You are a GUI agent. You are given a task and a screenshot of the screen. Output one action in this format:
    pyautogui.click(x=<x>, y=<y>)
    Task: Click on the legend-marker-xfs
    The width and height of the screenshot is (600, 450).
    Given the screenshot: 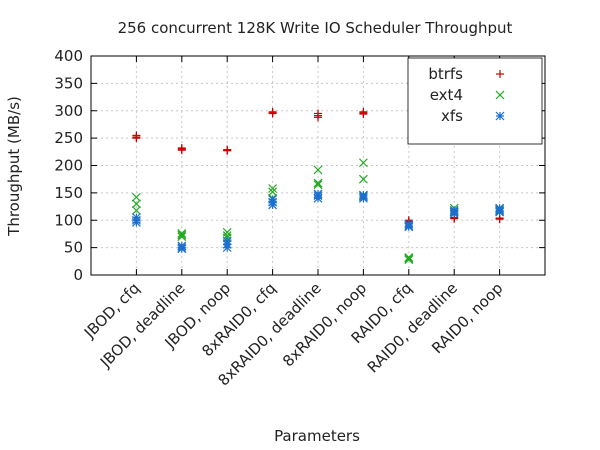 What is the action you would take?
    pyautogui.click(x=500, y=116)
    